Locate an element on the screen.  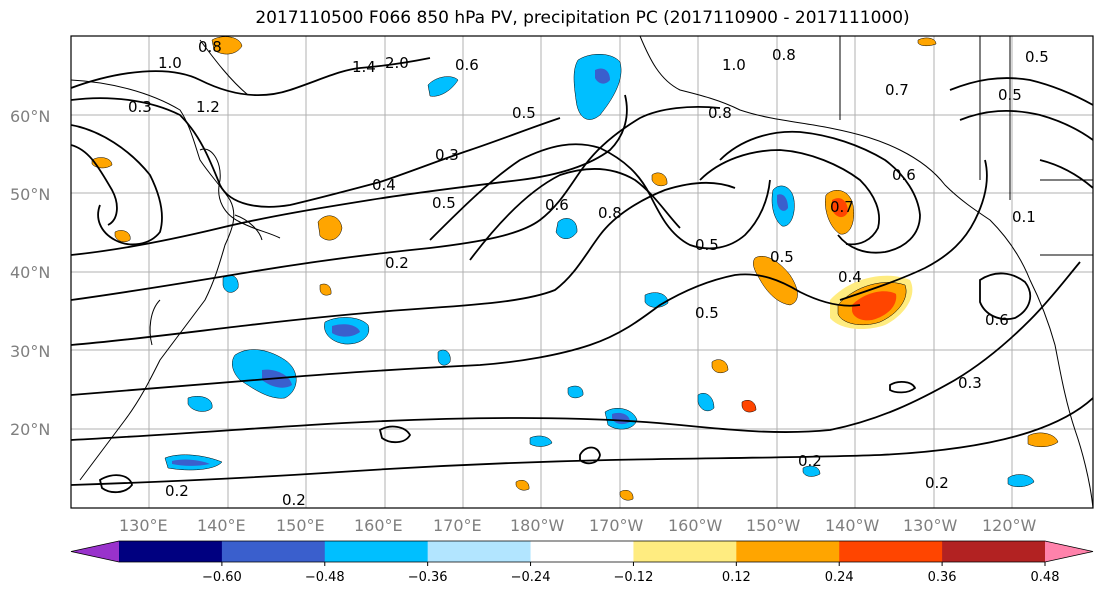
lon-label: 130°W is located at coordinates (930, 525).